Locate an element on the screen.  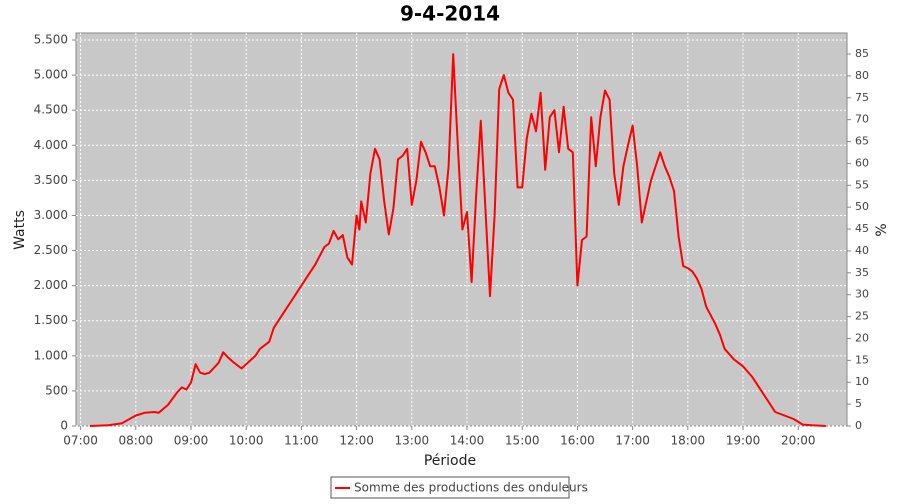
y-tick-label: 2.500 is located at coordinates (51, 250).